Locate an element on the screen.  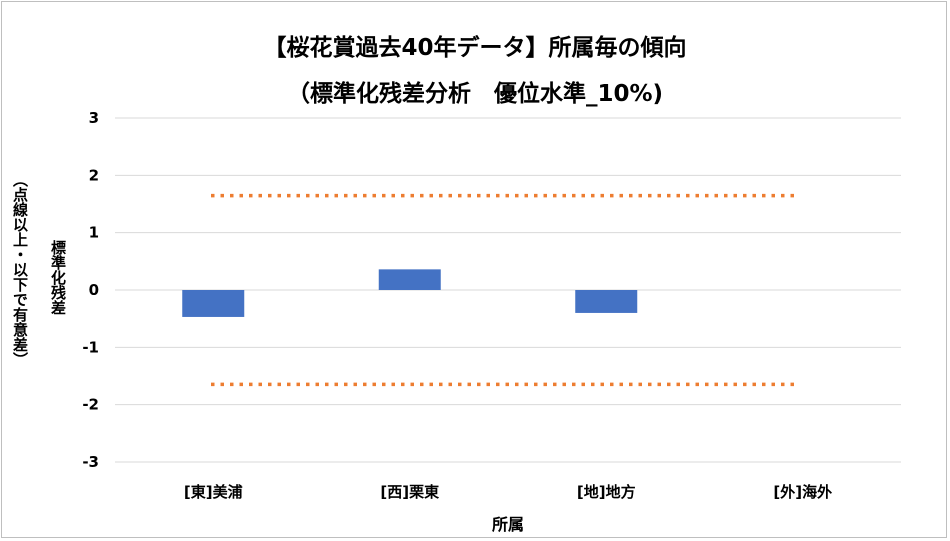
y-tick-label: 3 is located at coordinates (94, 118).